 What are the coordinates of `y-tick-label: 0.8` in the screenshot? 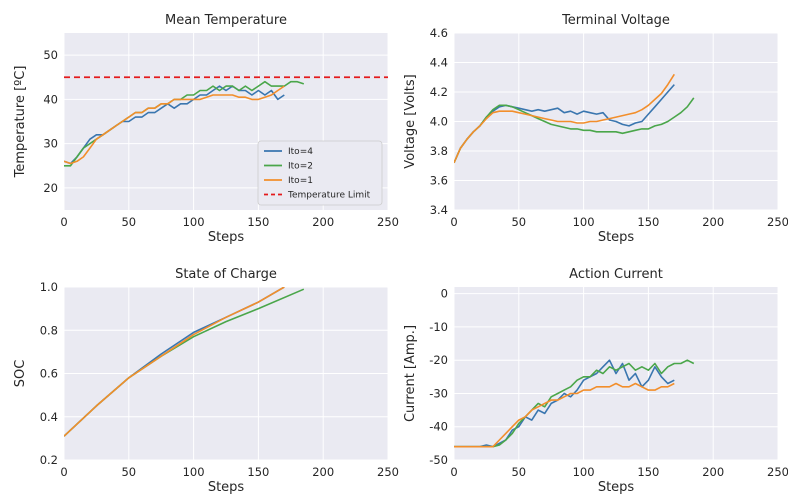 It's located at (49, 330).